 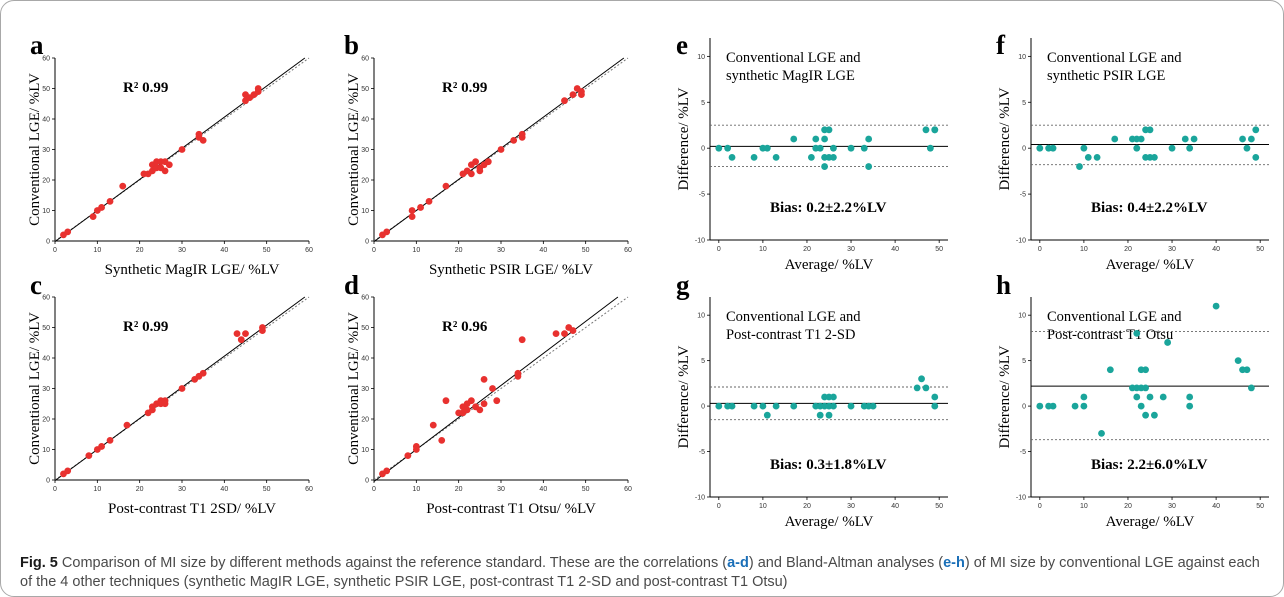 What do you see at coordinates (35, 388) in the screenshot?
I see `y-axis-label-c: Conventional LGE/ %LV` at bounding box center [35, 388].